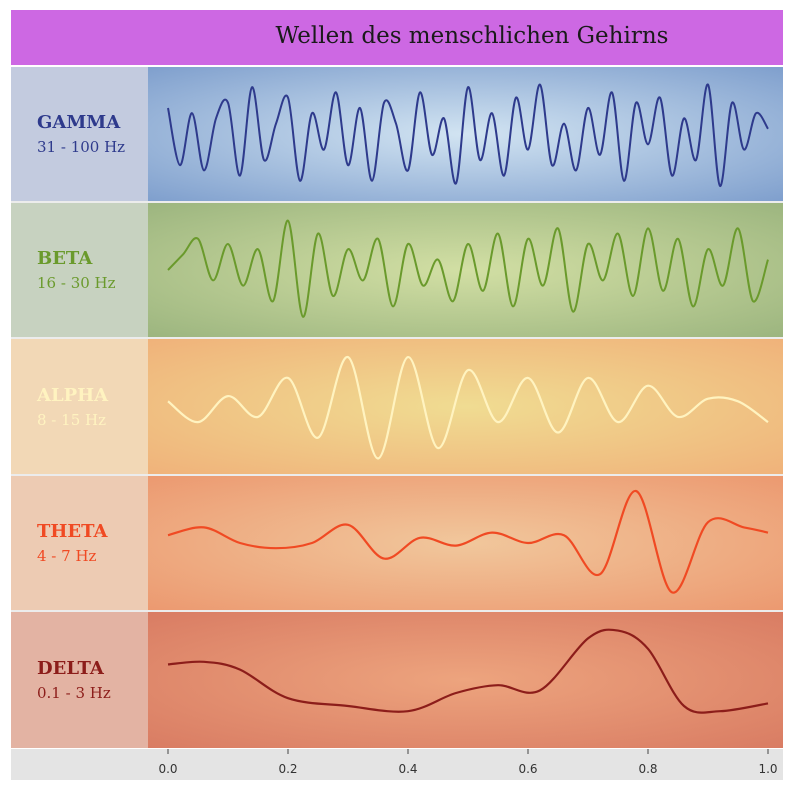 This screenshot has height=788, width=793. What do you see at coordinates (527, 769) in the screenshot?
I see `x-tick-label: 0.6` at bounding box center [527, 769].